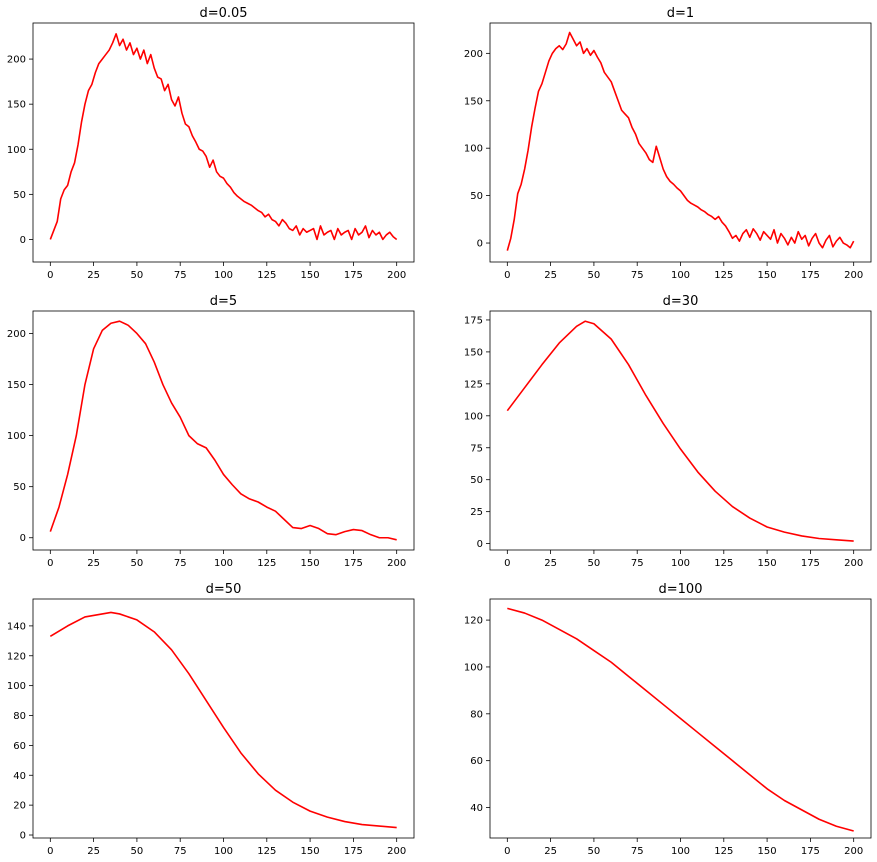  What do you see at coordinates (224, 589) in the screenshot?
I see `subplot-title: d=50` at bounding box center [224, 589].